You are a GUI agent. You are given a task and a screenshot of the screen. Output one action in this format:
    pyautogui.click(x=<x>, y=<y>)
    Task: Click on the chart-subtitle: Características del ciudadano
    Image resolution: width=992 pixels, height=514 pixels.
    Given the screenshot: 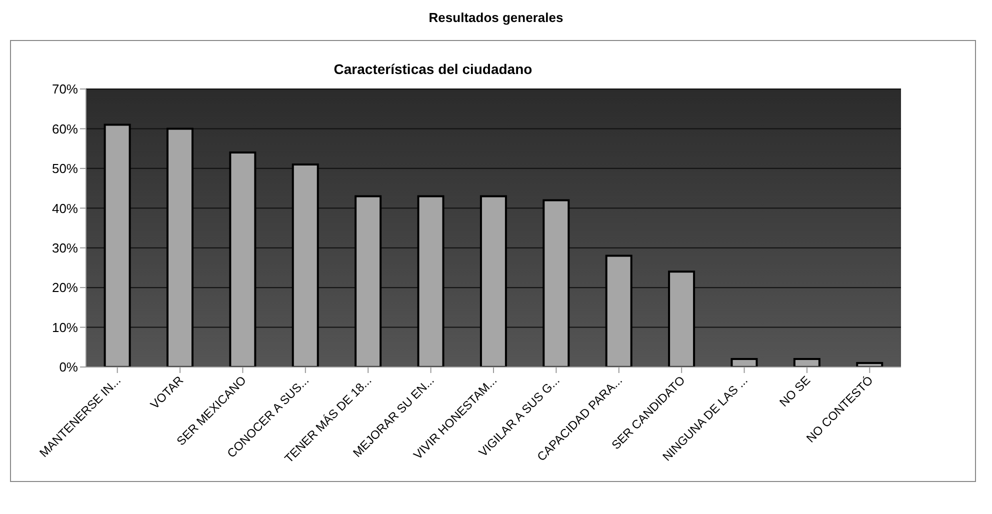 What is the action you would take?
    pyautogui.click(x=433, y=69)
    